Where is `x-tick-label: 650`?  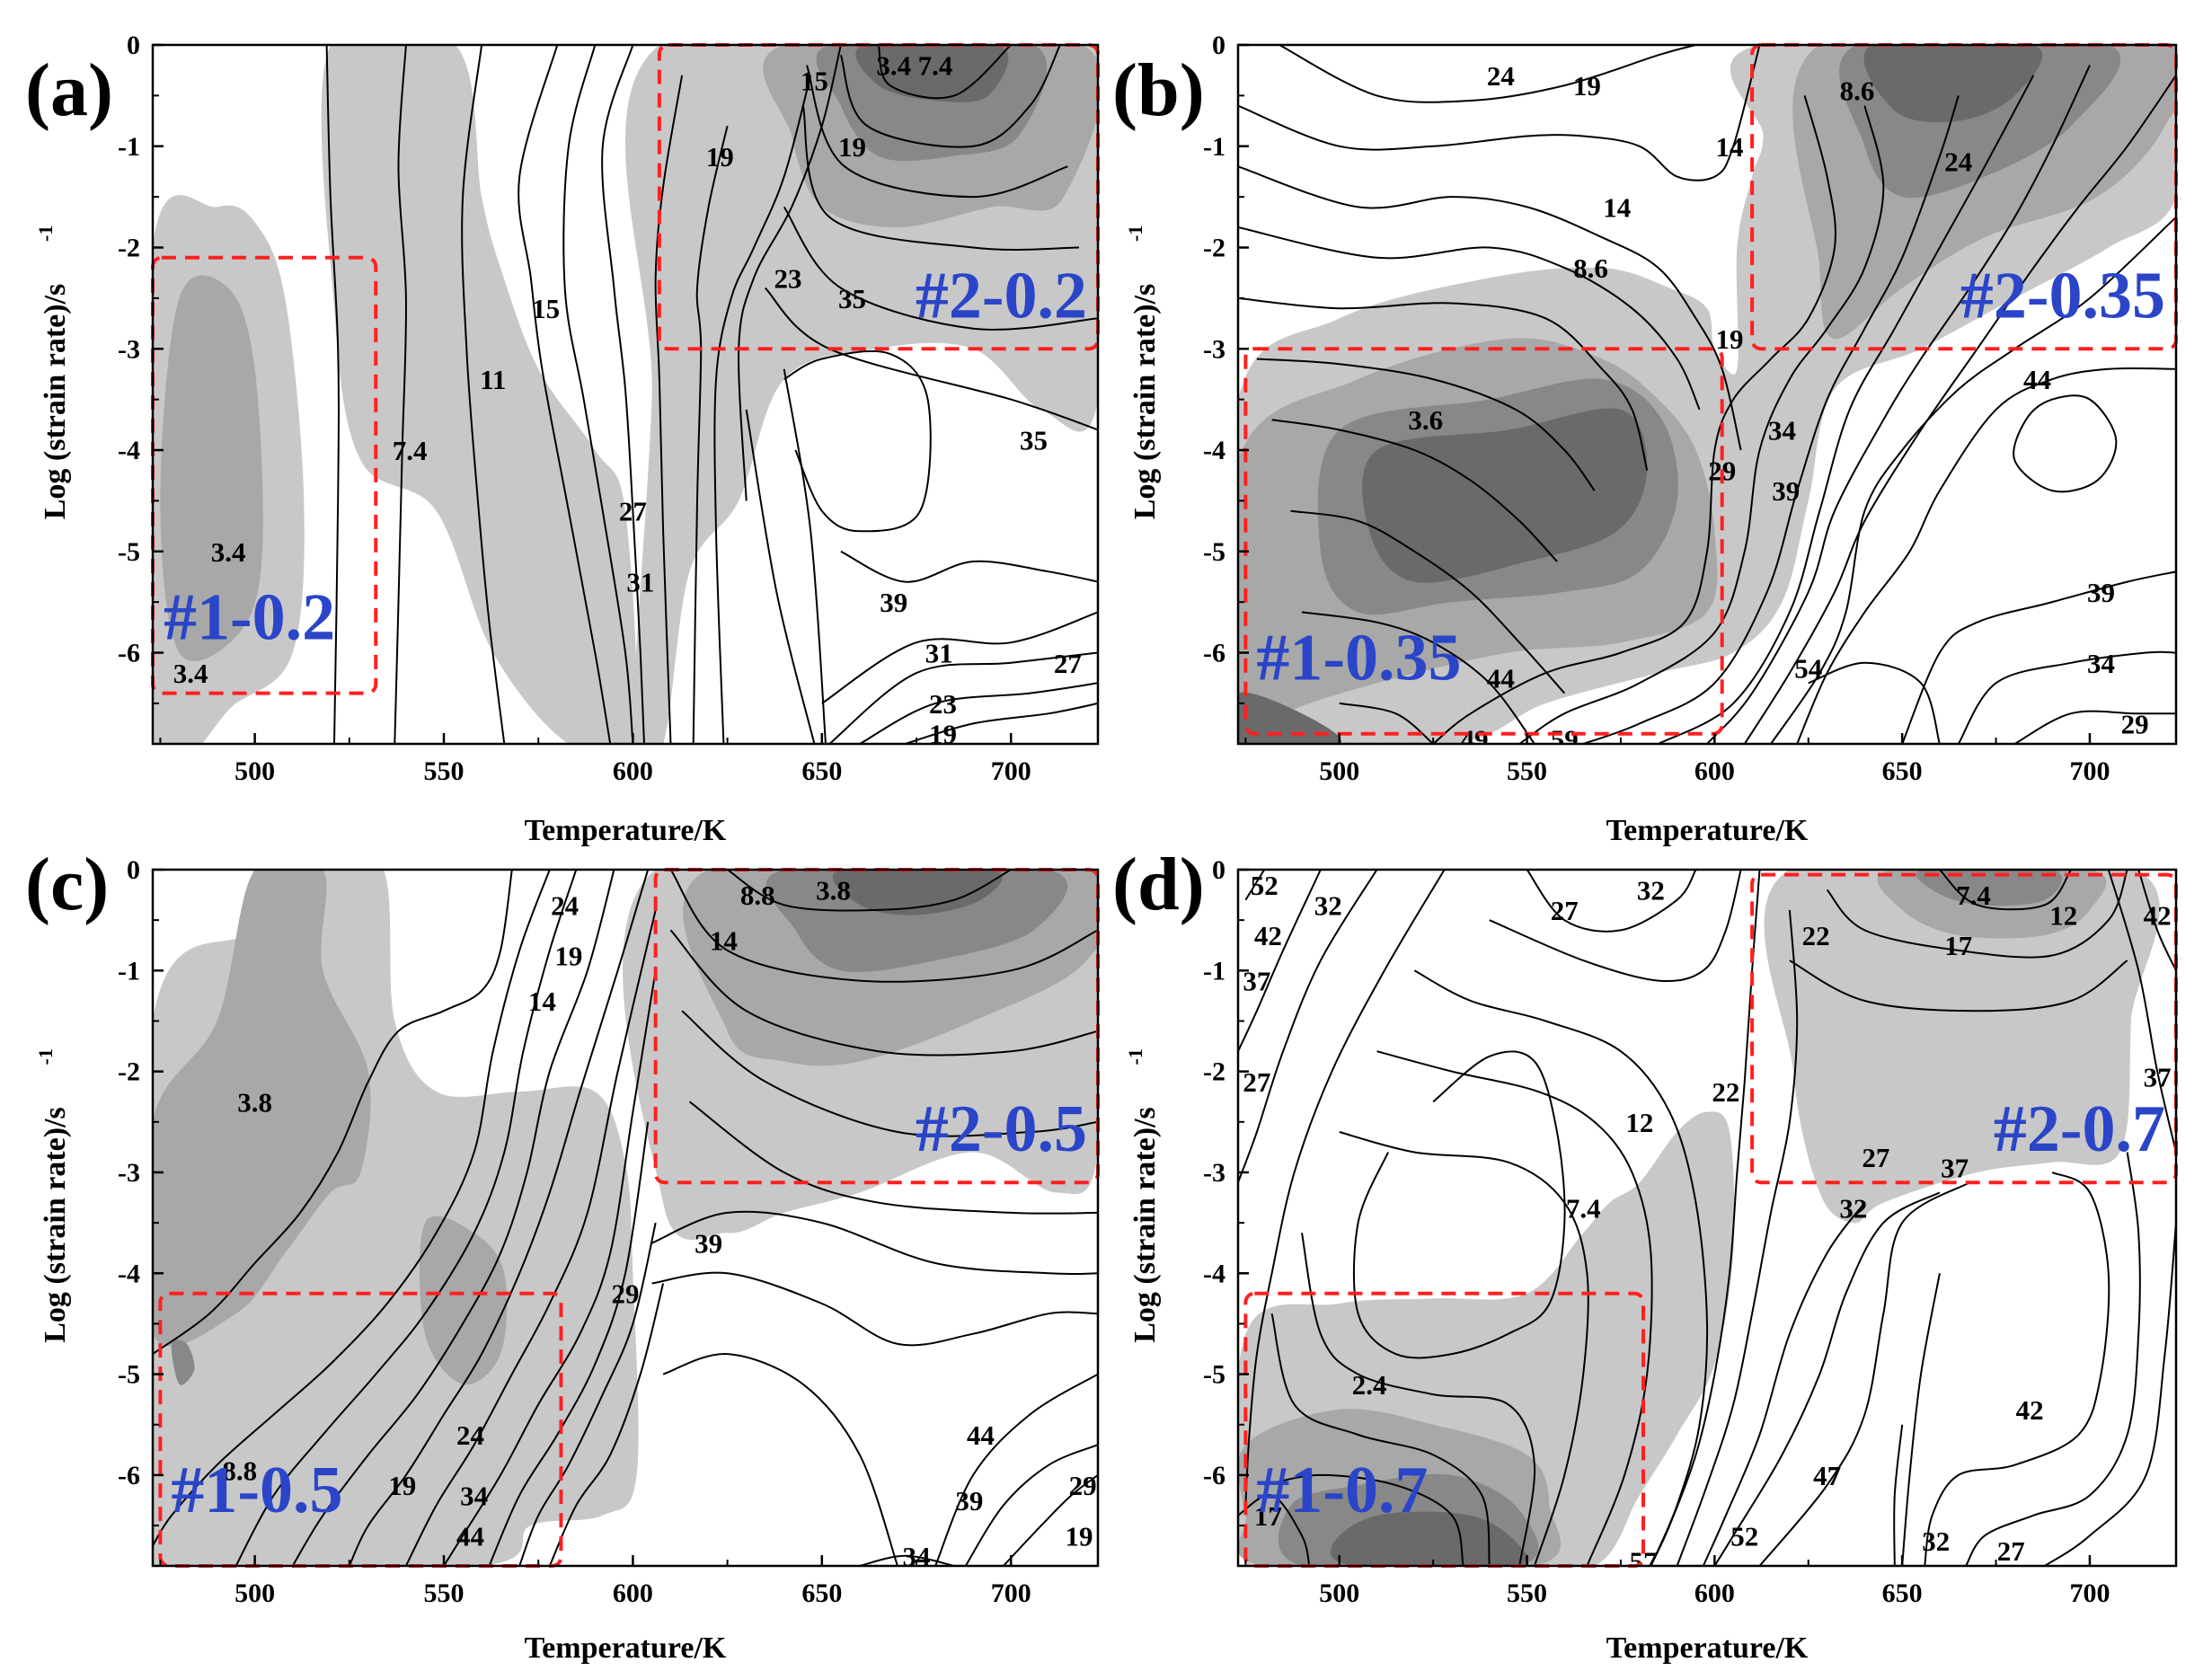 x-tick-label: 650 is located at coordinates (821, 1593).